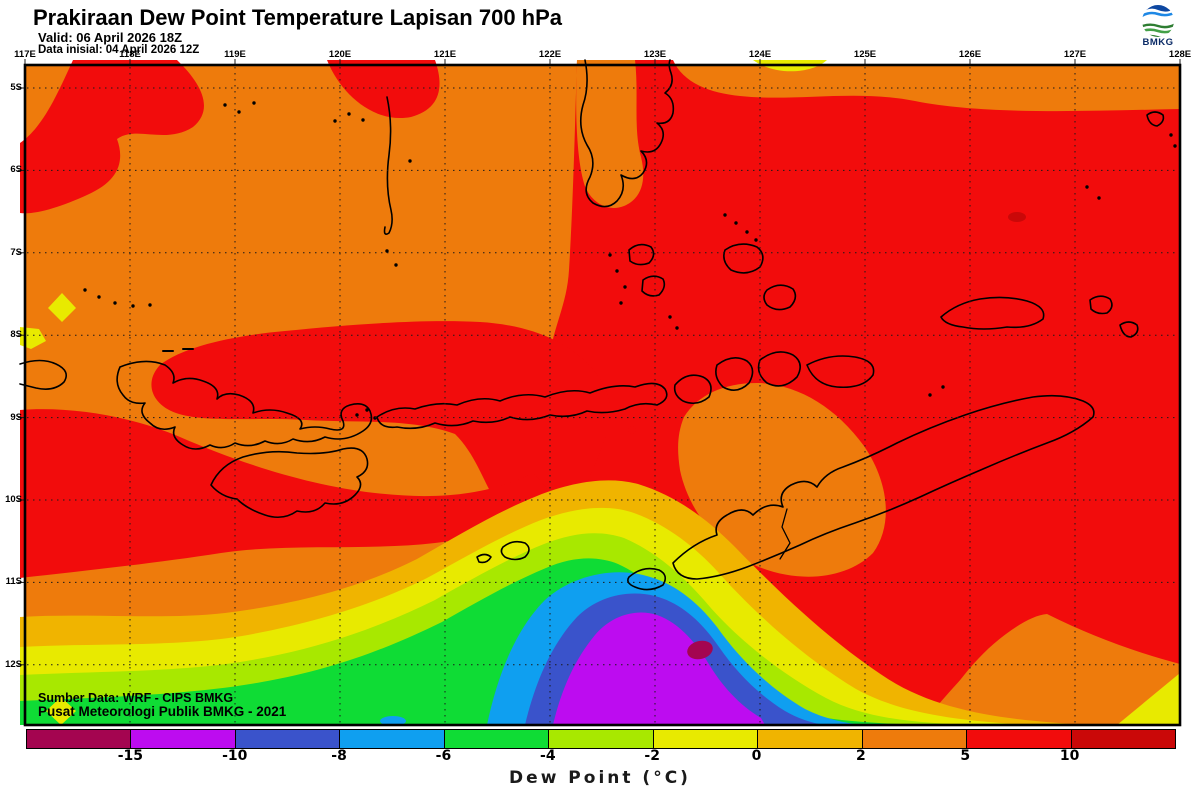  What do you see at coordinates (548, 756) in the screenshot?
I see `colorbar-tick-label: -4` at bounding box center [548, 756].